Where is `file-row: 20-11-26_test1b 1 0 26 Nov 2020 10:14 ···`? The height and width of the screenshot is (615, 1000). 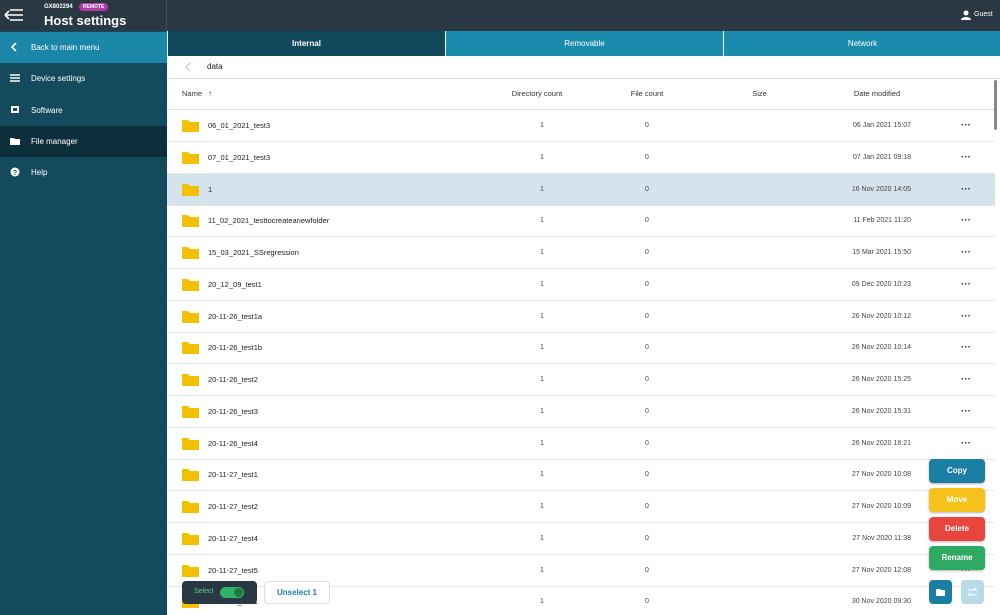 file-row: 20-11-26_test1b 1 0 26 Nov 2020 10:14 ··· is located at coordinates (581, 348).